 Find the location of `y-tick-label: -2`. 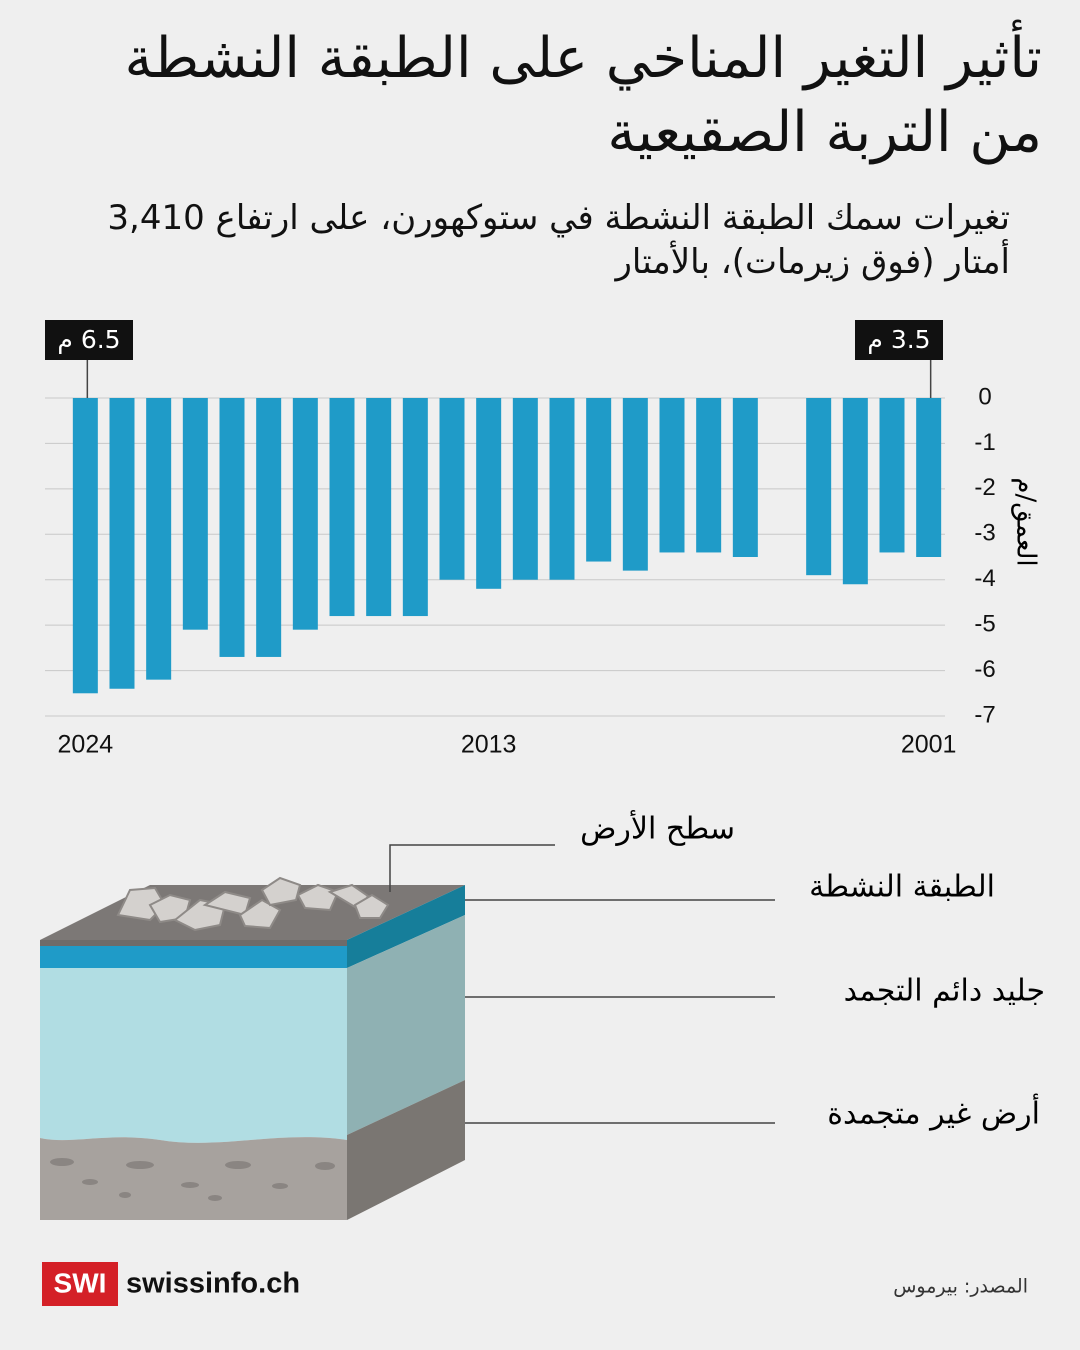

y-tick-label: -2 is located at coordinates (984, 487).